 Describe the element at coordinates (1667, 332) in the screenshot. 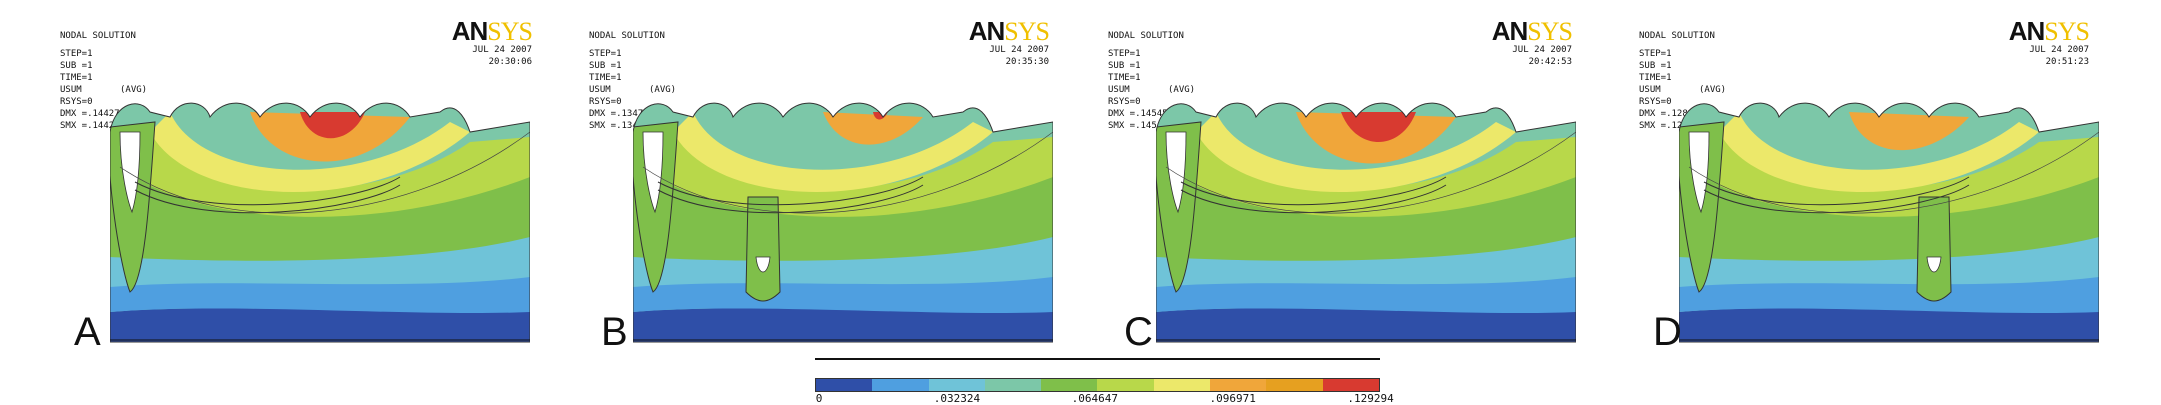

I see `panel-letter: D` at that location.